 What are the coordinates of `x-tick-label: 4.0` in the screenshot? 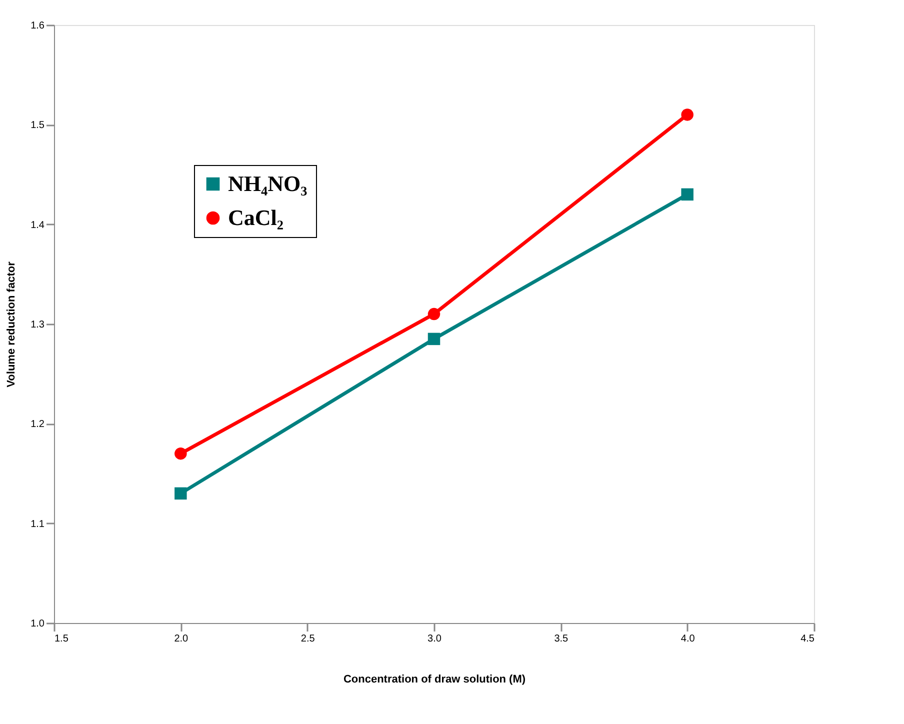 It's located at (688, 639).